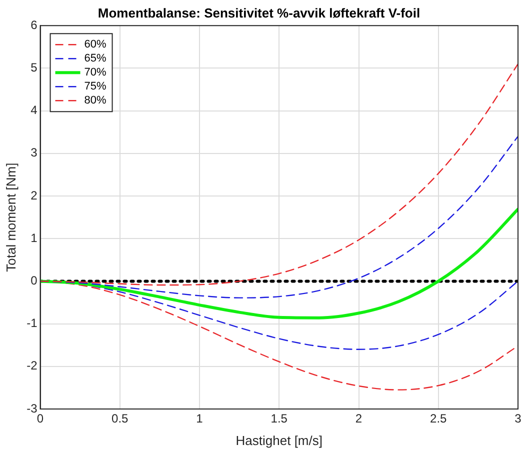 This screenshot has height=453, width=530. What do you see at coordinates (32, 365) in the screenshot?
I see `y-tick-label: -2` at bounding box center [32, 365].